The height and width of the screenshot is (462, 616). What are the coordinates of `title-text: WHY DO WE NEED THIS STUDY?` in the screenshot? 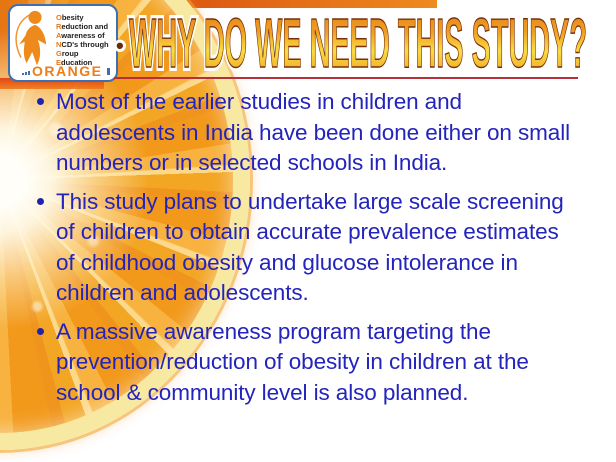 It's located at (358, 41).